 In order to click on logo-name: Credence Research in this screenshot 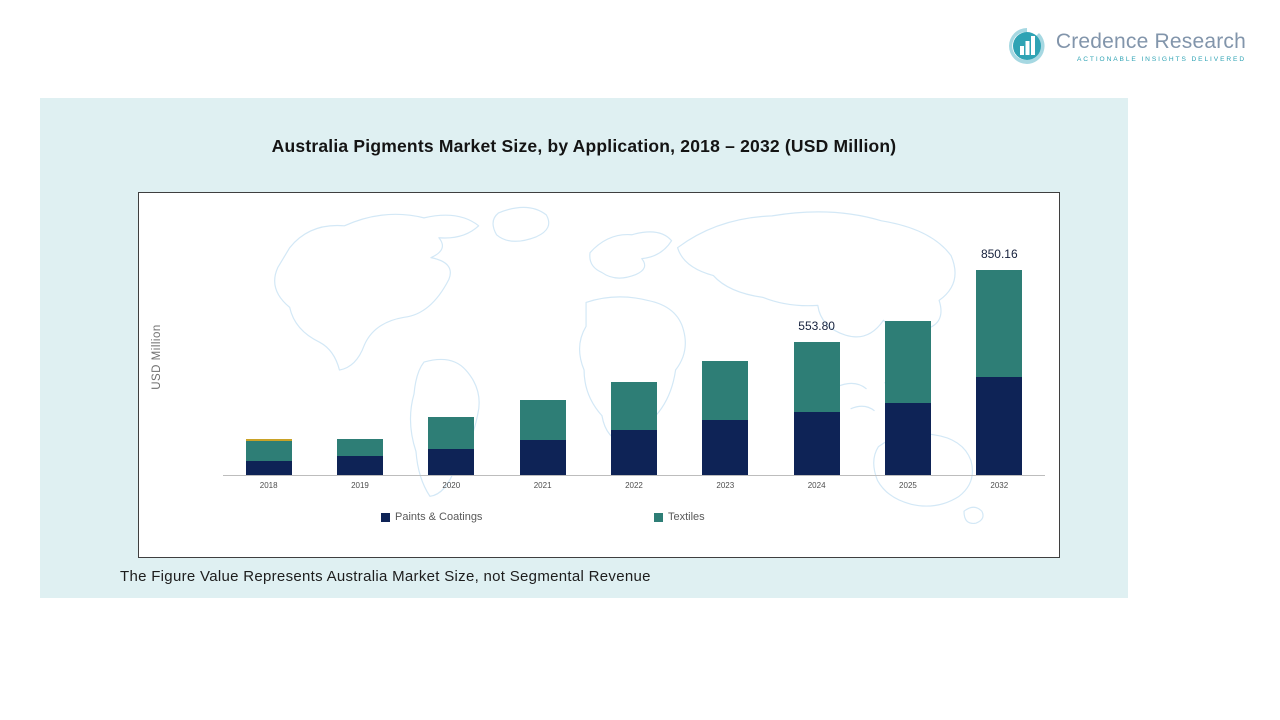, I will do `click(1150, 41)`.